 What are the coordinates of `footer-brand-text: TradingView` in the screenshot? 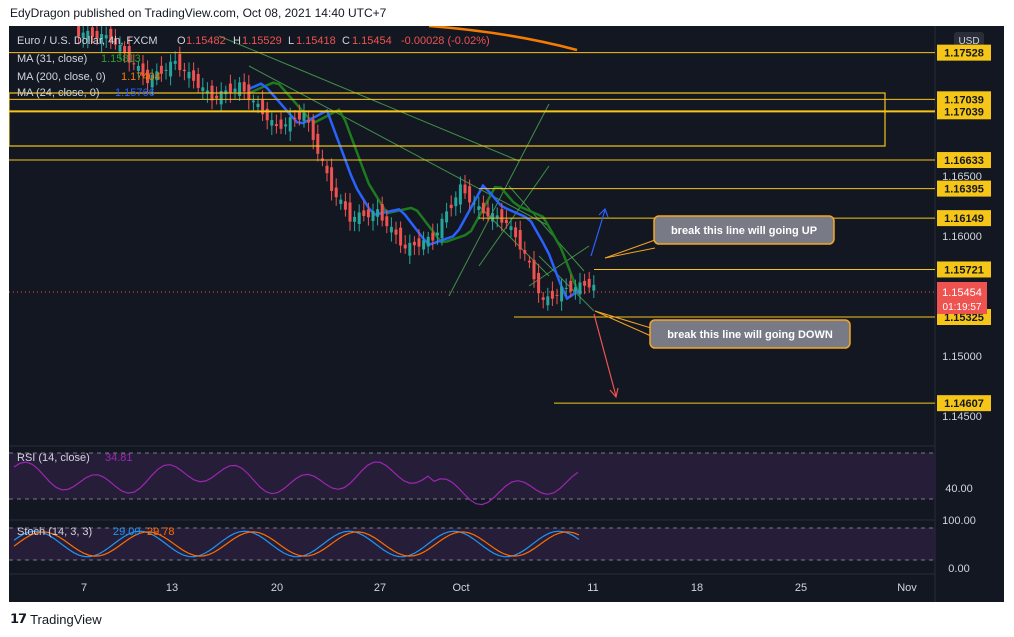 It's located at (66, 619).